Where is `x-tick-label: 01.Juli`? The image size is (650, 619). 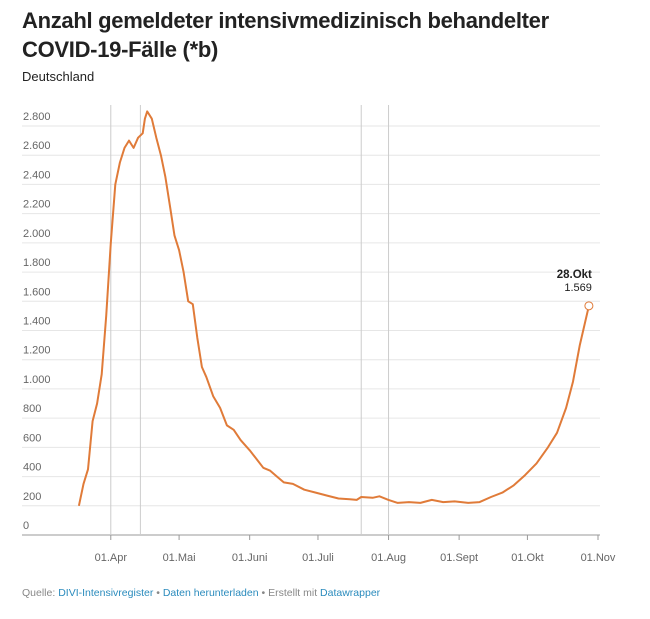
x-tick-label: 01.Juli is located at coordinates (318, 558).